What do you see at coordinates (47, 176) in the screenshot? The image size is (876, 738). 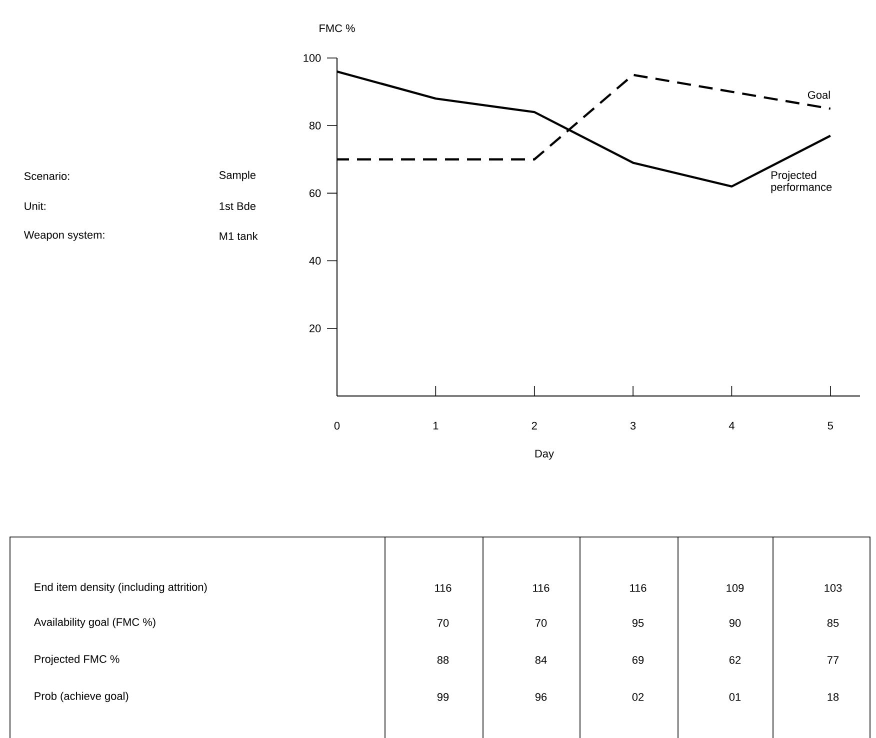 I see `text: Scenario:` at bounding box center [47, 176].